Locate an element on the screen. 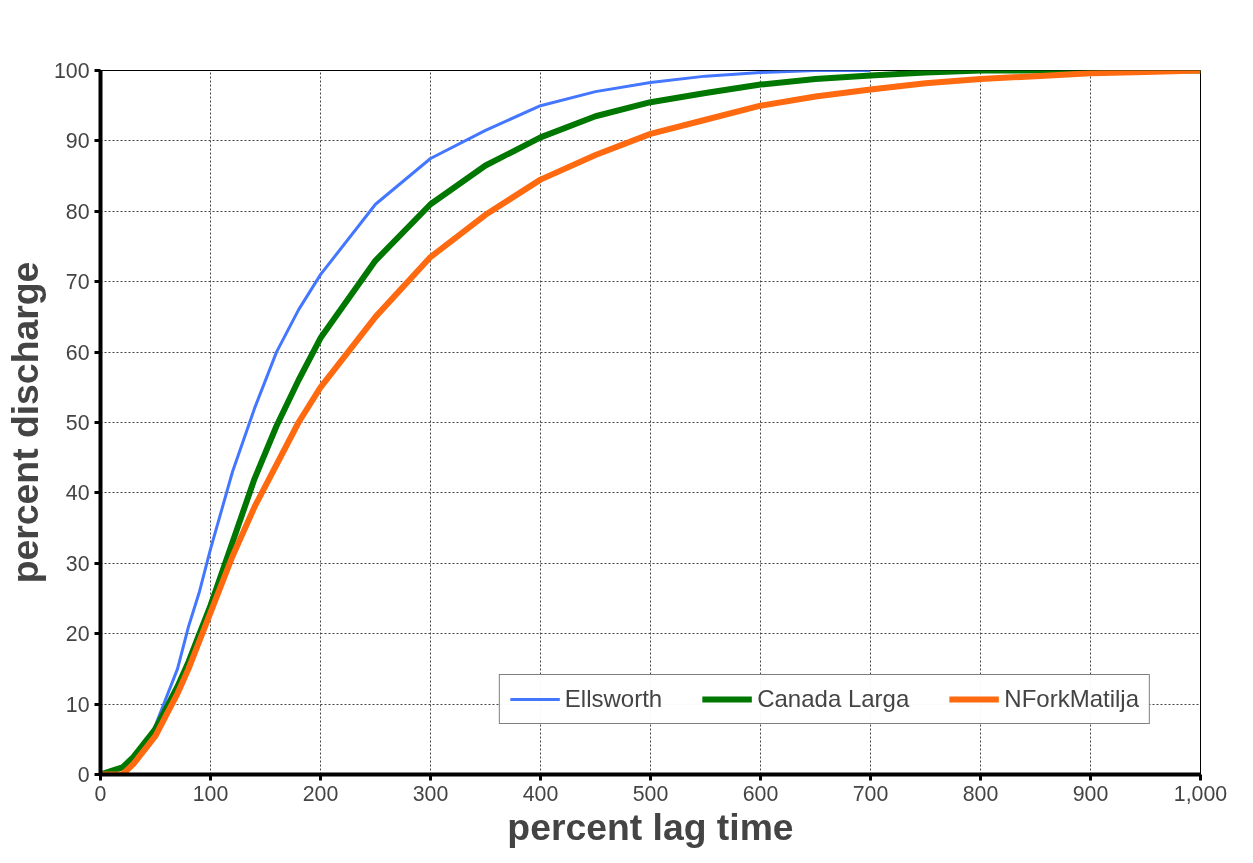 The height and width of the screenshot is (863, 1253). x-tick-label: 800 is located at coordinates (980, 793).